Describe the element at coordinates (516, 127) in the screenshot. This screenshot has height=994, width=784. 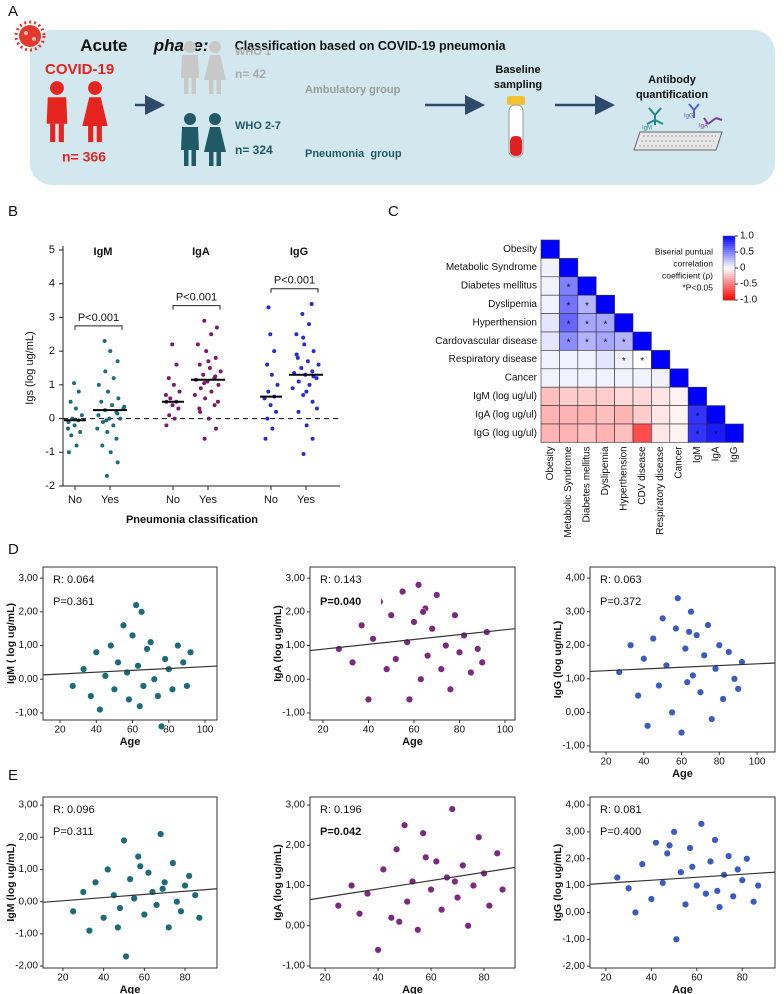
I see `tube-icon` at that location.